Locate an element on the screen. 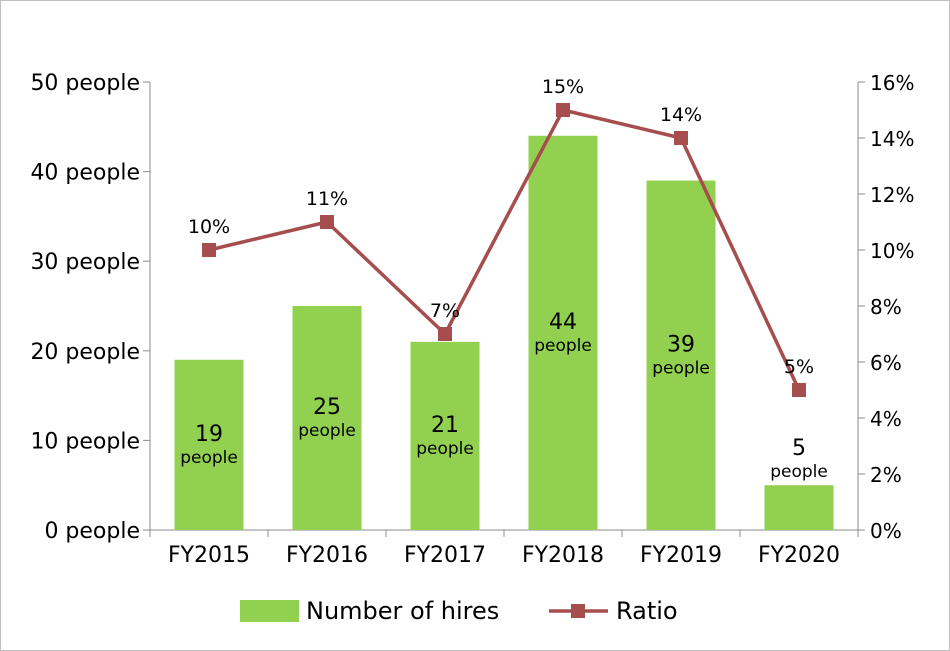 This screenshot has width=950, height=651. right-y-tick-label: 8% is located at coordinates (886, 307).